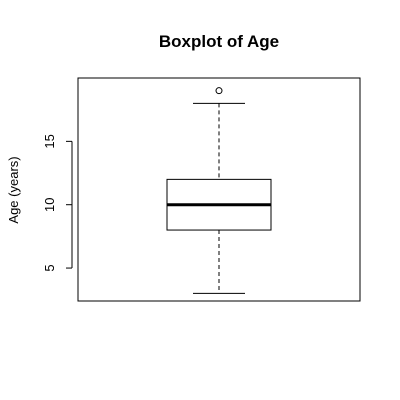 This screenshot has width=400, height=400. I want to click on chart-title: Boxplot of Age, so click(219, 41).